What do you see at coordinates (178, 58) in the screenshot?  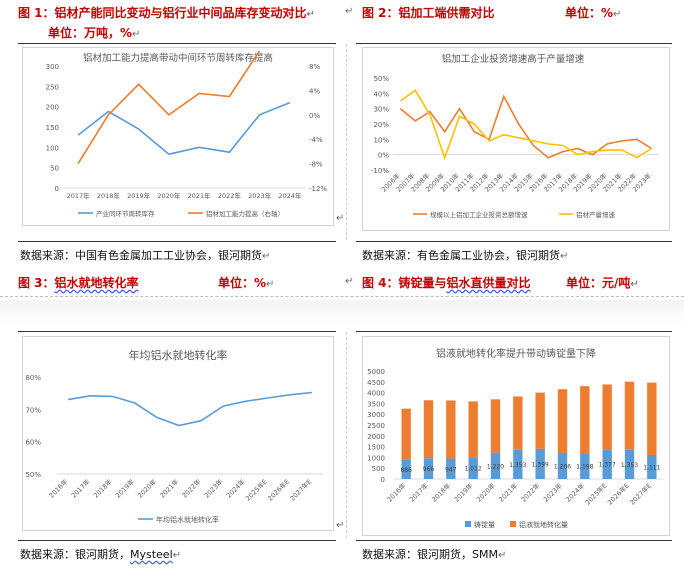 I see `chart-1-title: 铝材加工能力提高带动中间环节周转库存提高` at bounding box center [178, 58].